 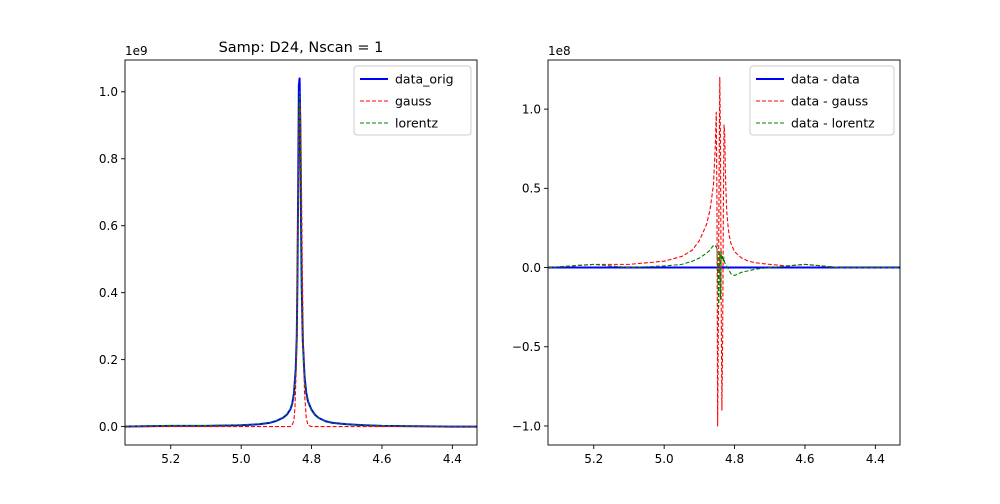 What do you see at coordinates (531, 189) in the screenshot?
I see `right-y-tick-label: 0.5` at bounding box center [531, 189].